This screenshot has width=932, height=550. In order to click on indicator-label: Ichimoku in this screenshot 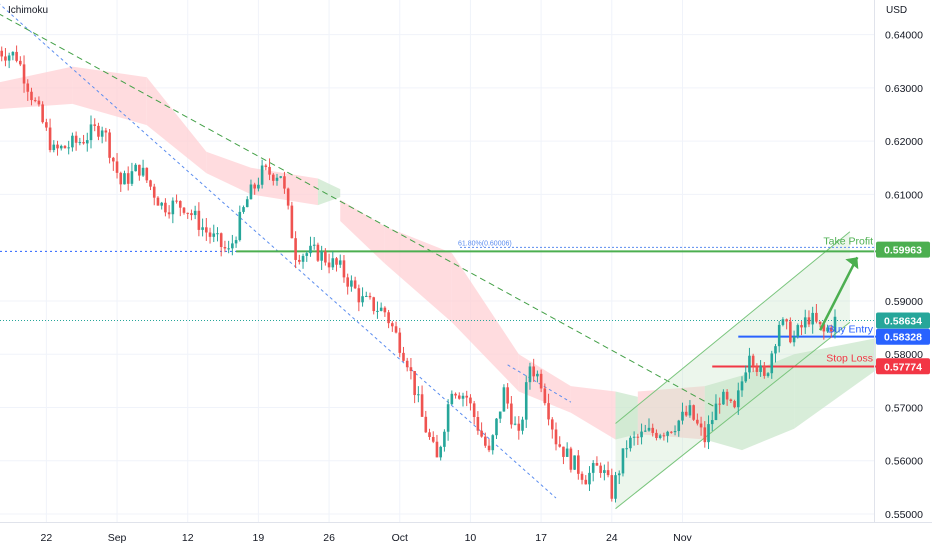, I will do `click(28, 10)`.